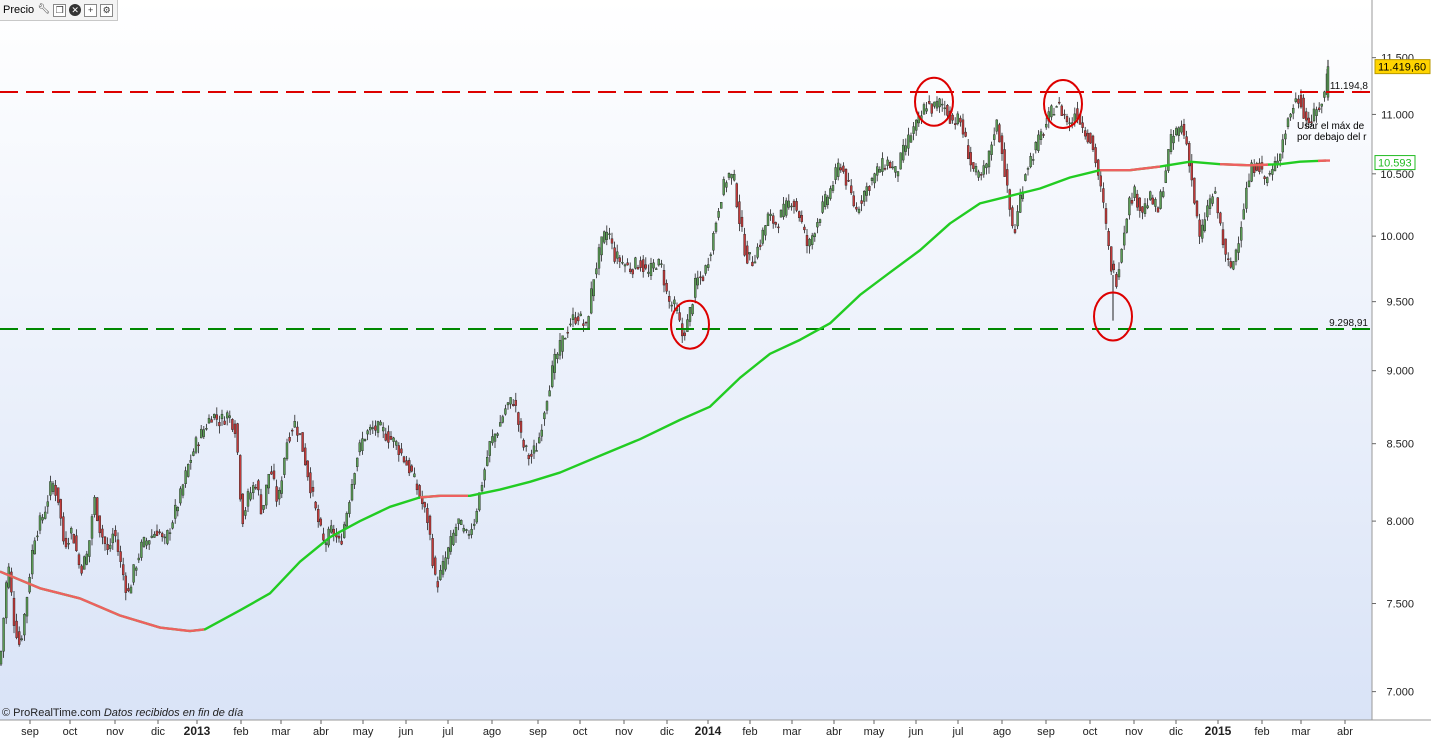 This screenshot has height=739, width=1431. Describe the element at coordinates (1400, 372) in the screenshot. I see `y-tick-label: 9.000` at that location.